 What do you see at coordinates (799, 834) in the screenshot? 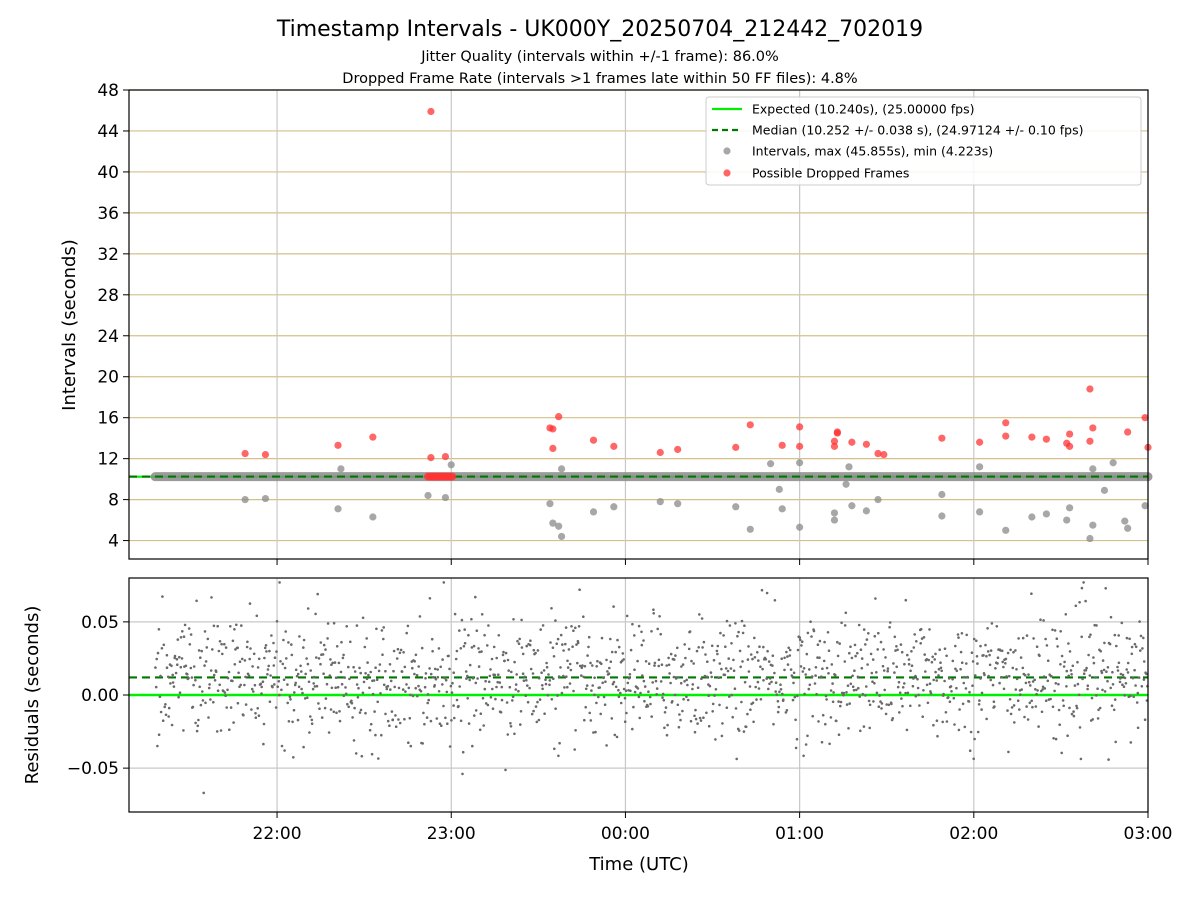
I see `x-tick-label: 01:00` at bounding box center [799, 834].